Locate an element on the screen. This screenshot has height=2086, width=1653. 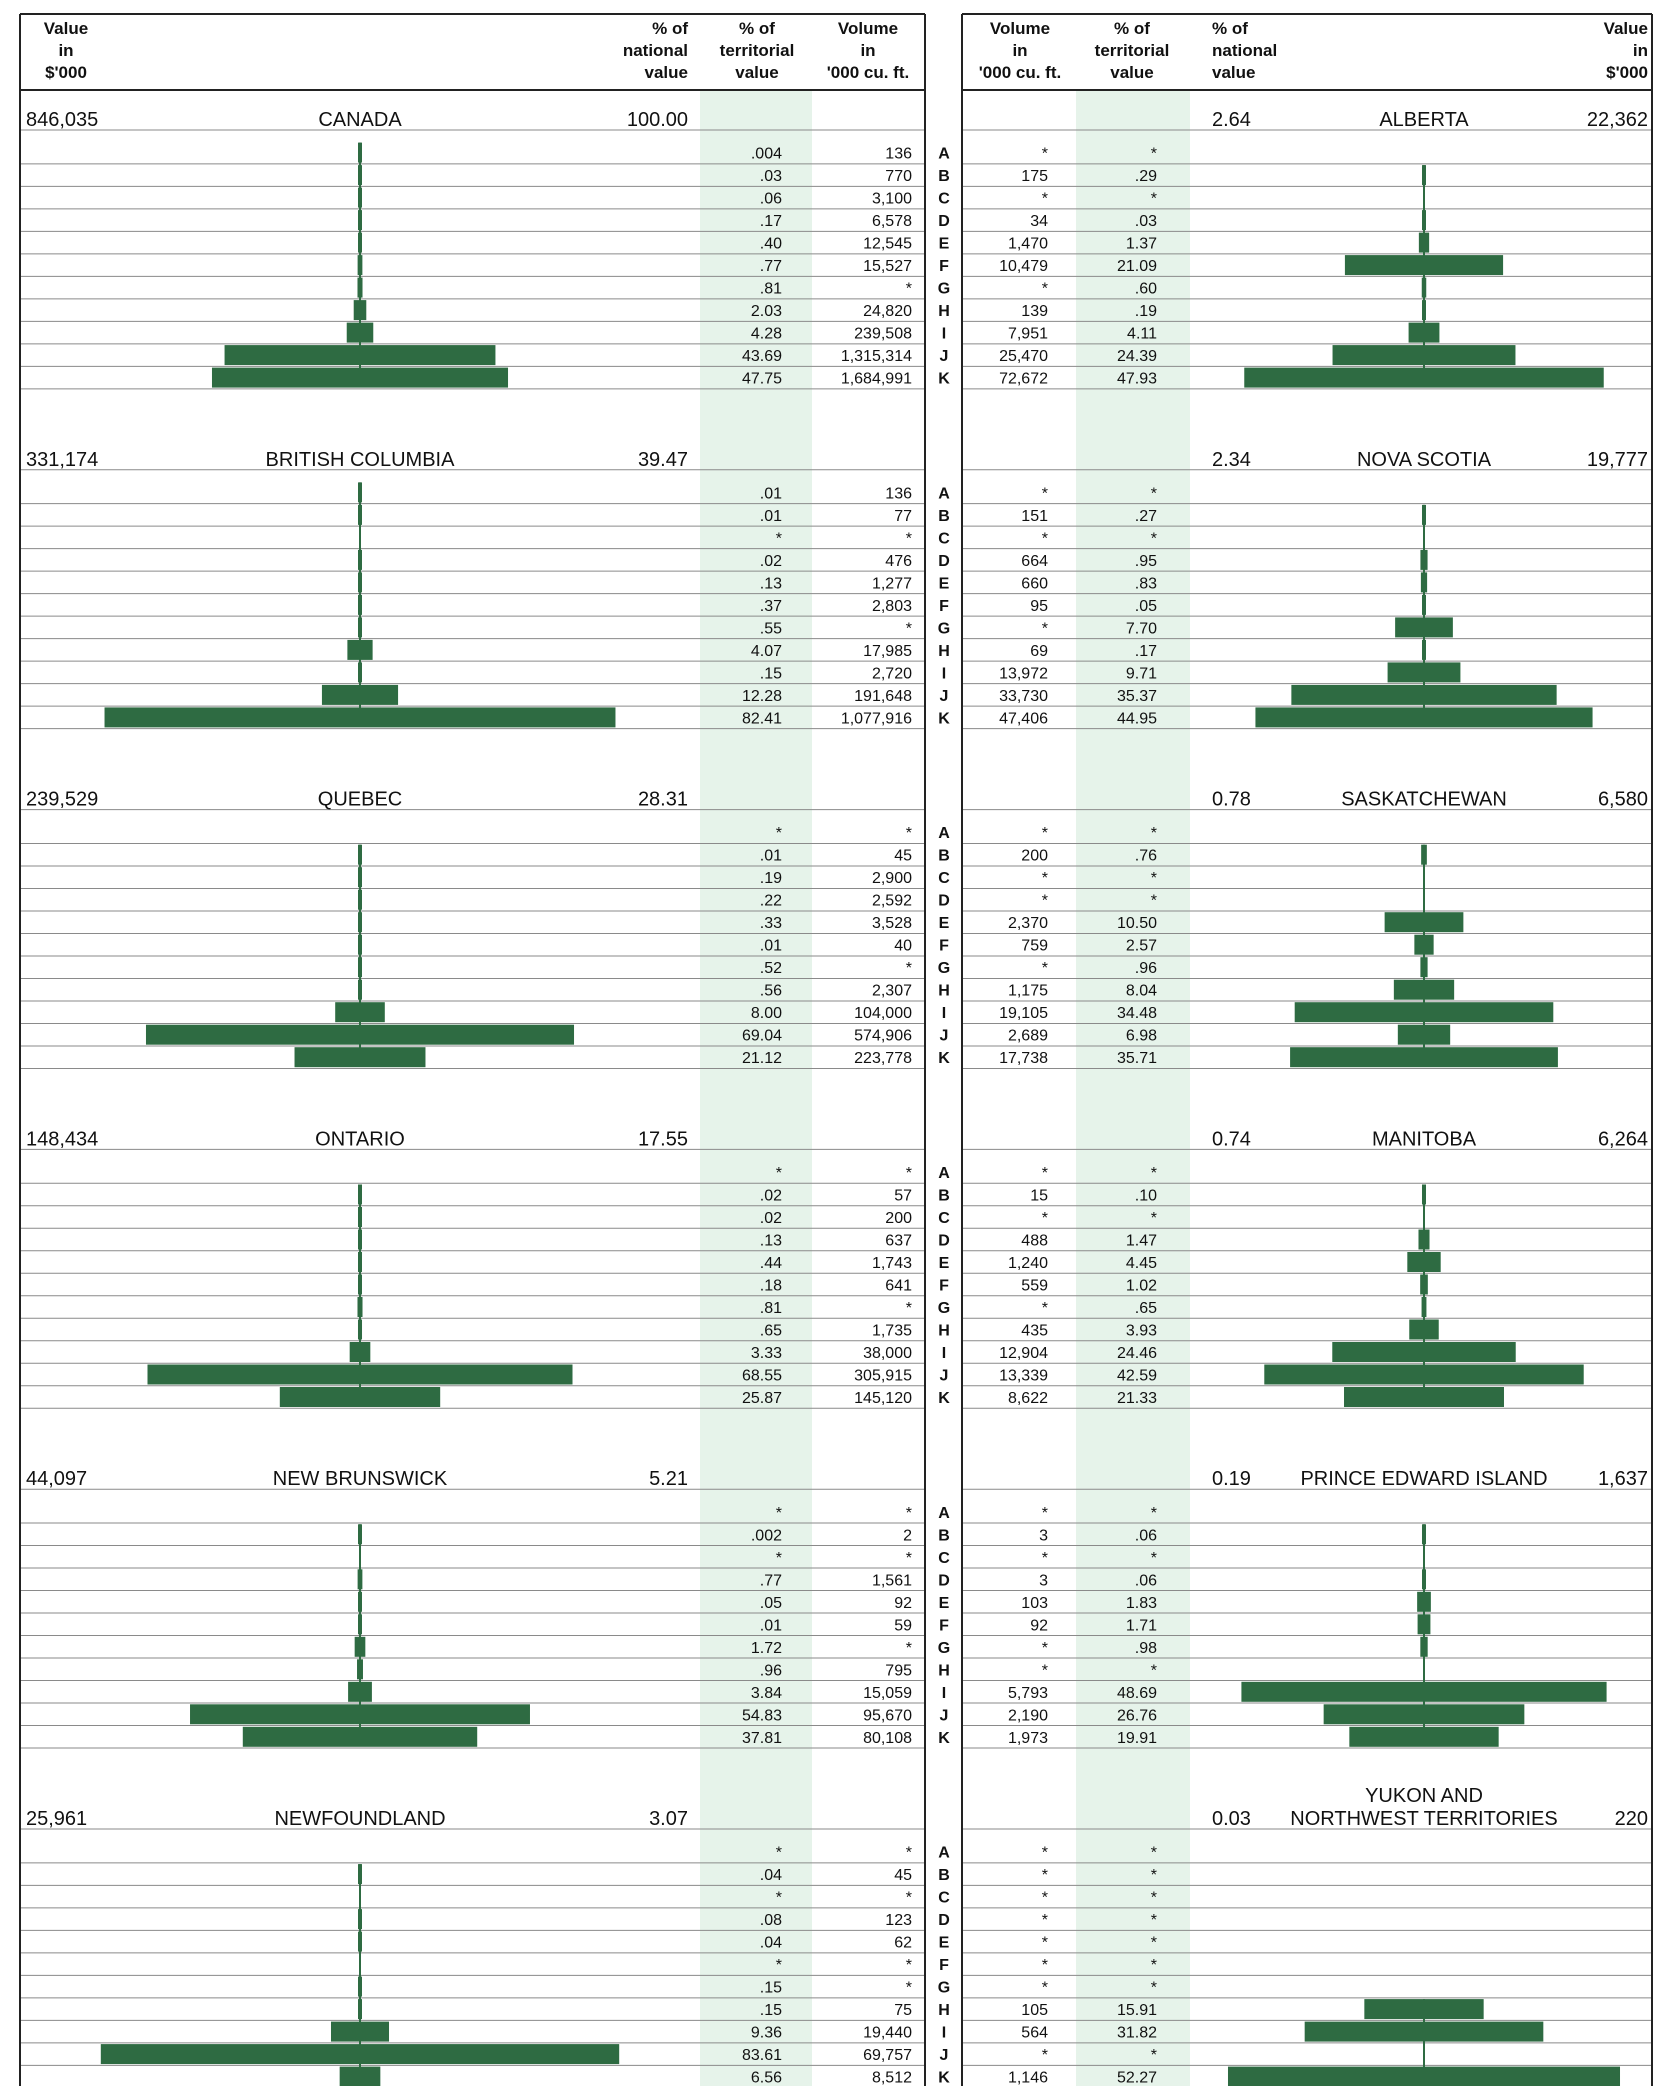
panel-title: NORTHWEST TERRITORIES is located at coordinates (1423, 1819).